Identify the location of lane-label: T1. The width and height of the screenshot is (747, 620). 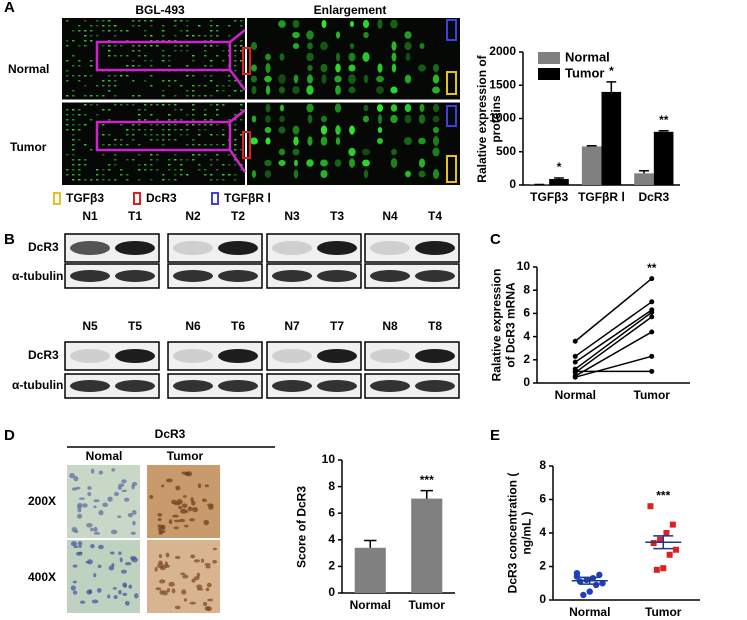
(135, 216).